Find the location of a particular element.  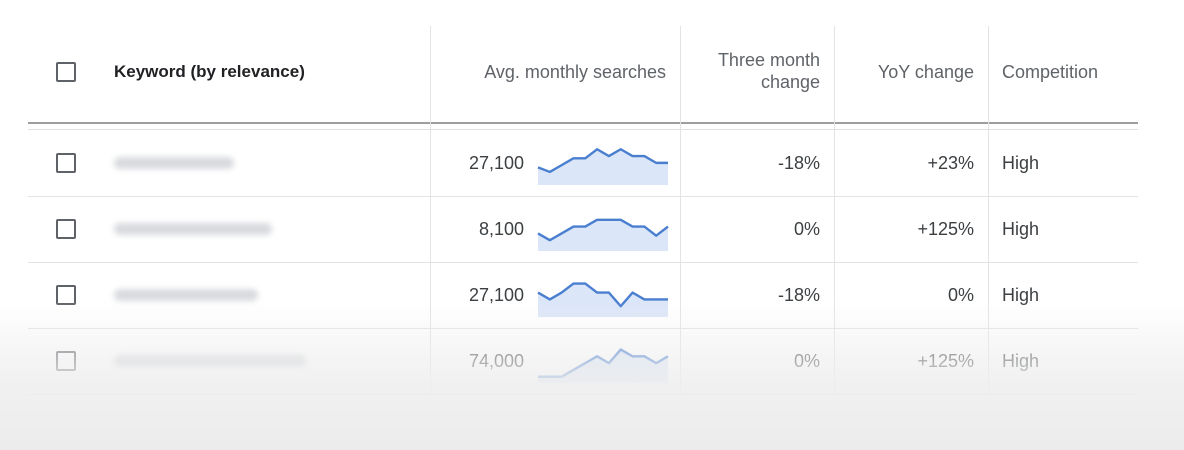

header-competition: Competition is located at coordinates (1050, 72).